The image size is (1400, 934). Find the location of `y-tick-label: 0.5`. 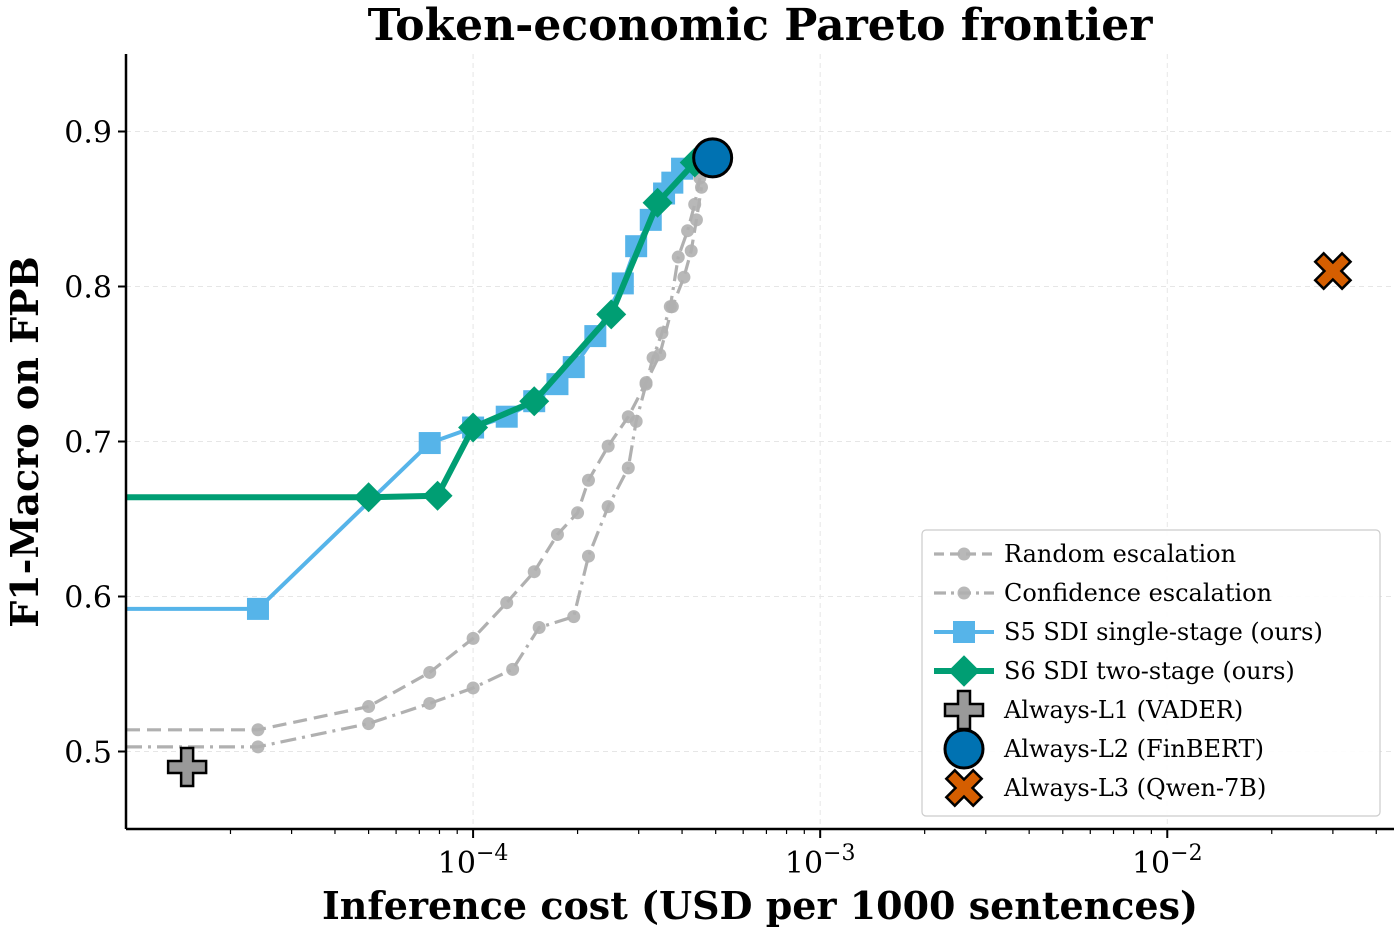

y-tick-label: 0.5 is located at coordinates (88, 753).